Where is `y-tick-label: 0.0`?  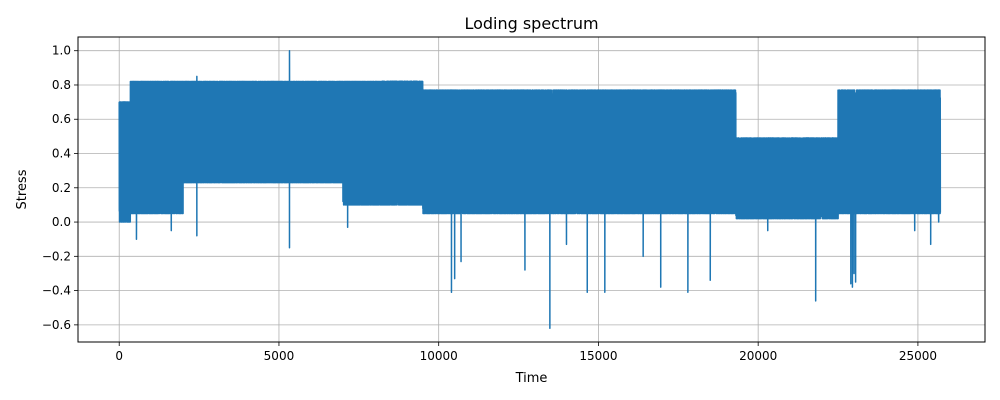
y-tick-label: 0.0 is located at coordinates (61, 222).